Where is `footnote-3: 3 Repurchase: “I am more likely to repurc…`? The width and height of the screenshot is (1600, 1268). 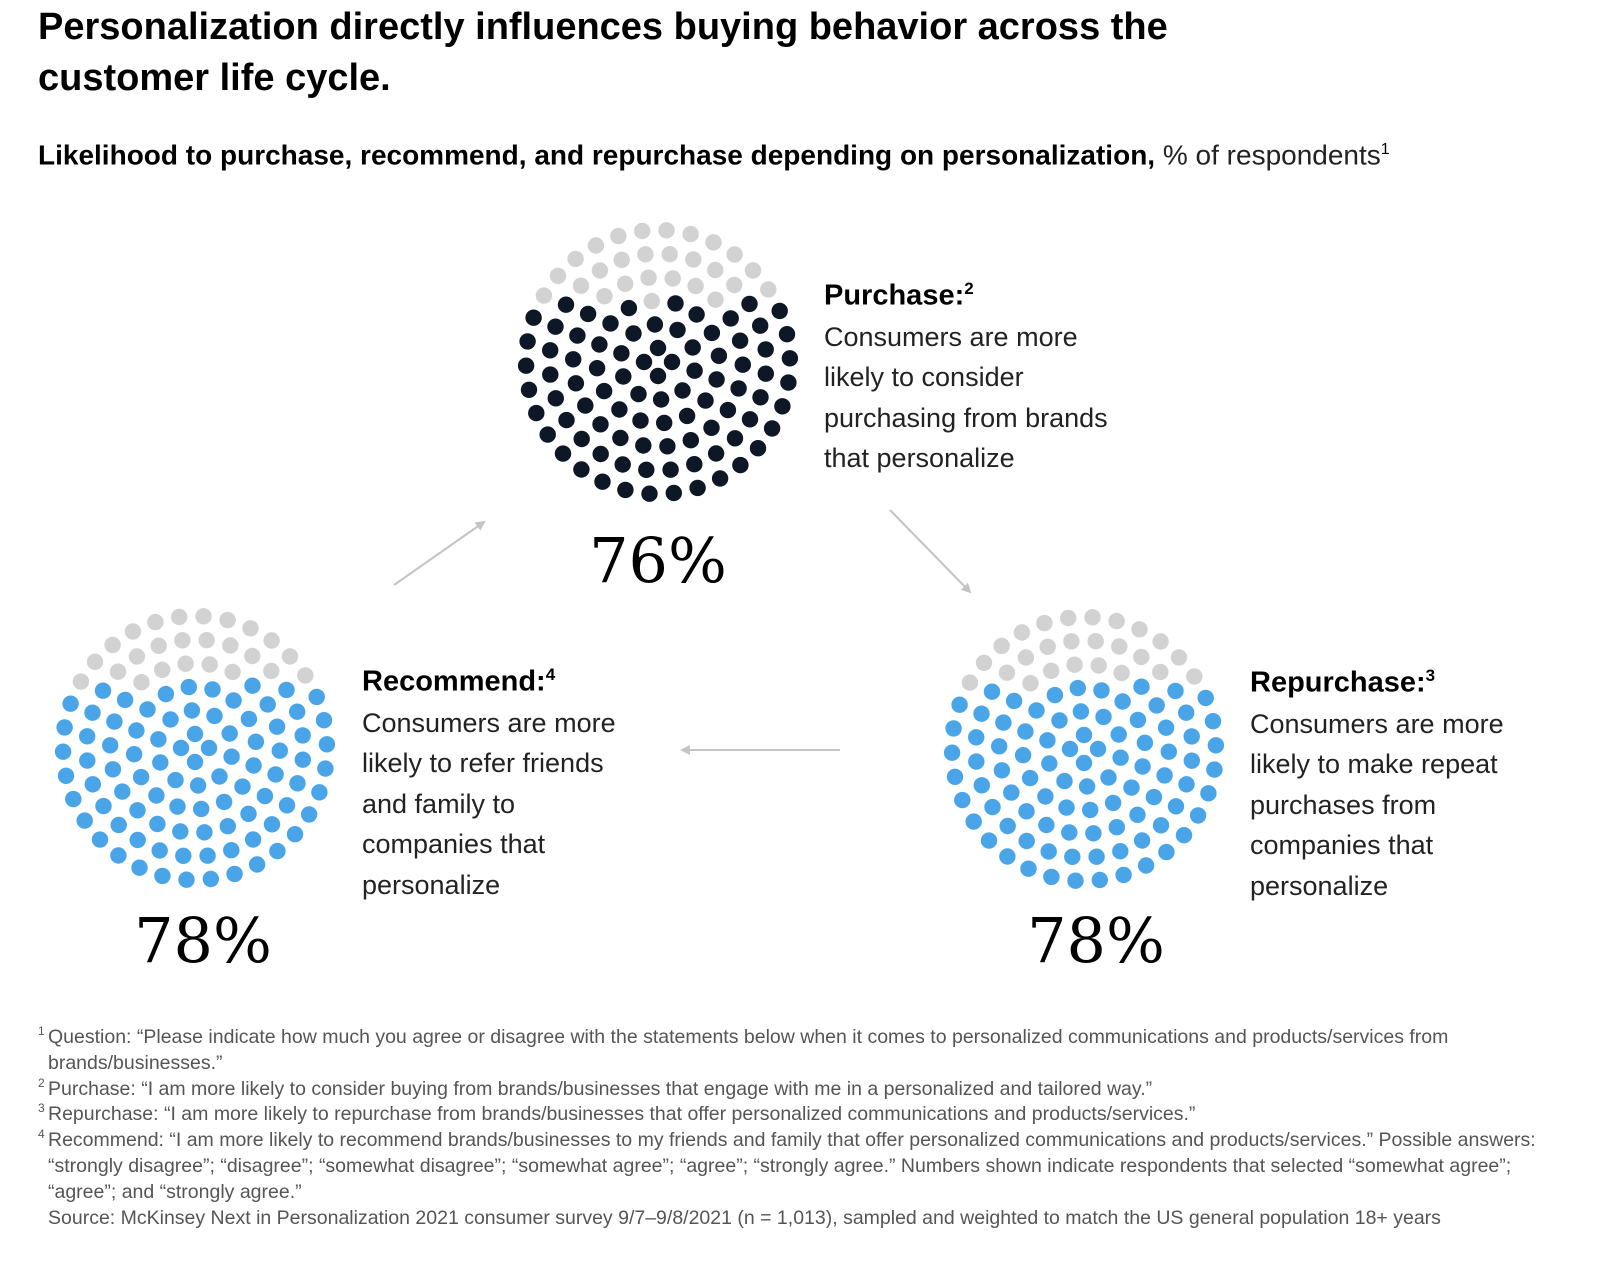 footnote-3: 3 Repurchase: “I am more likely to repurc… is located at coordinates (617, 1113).